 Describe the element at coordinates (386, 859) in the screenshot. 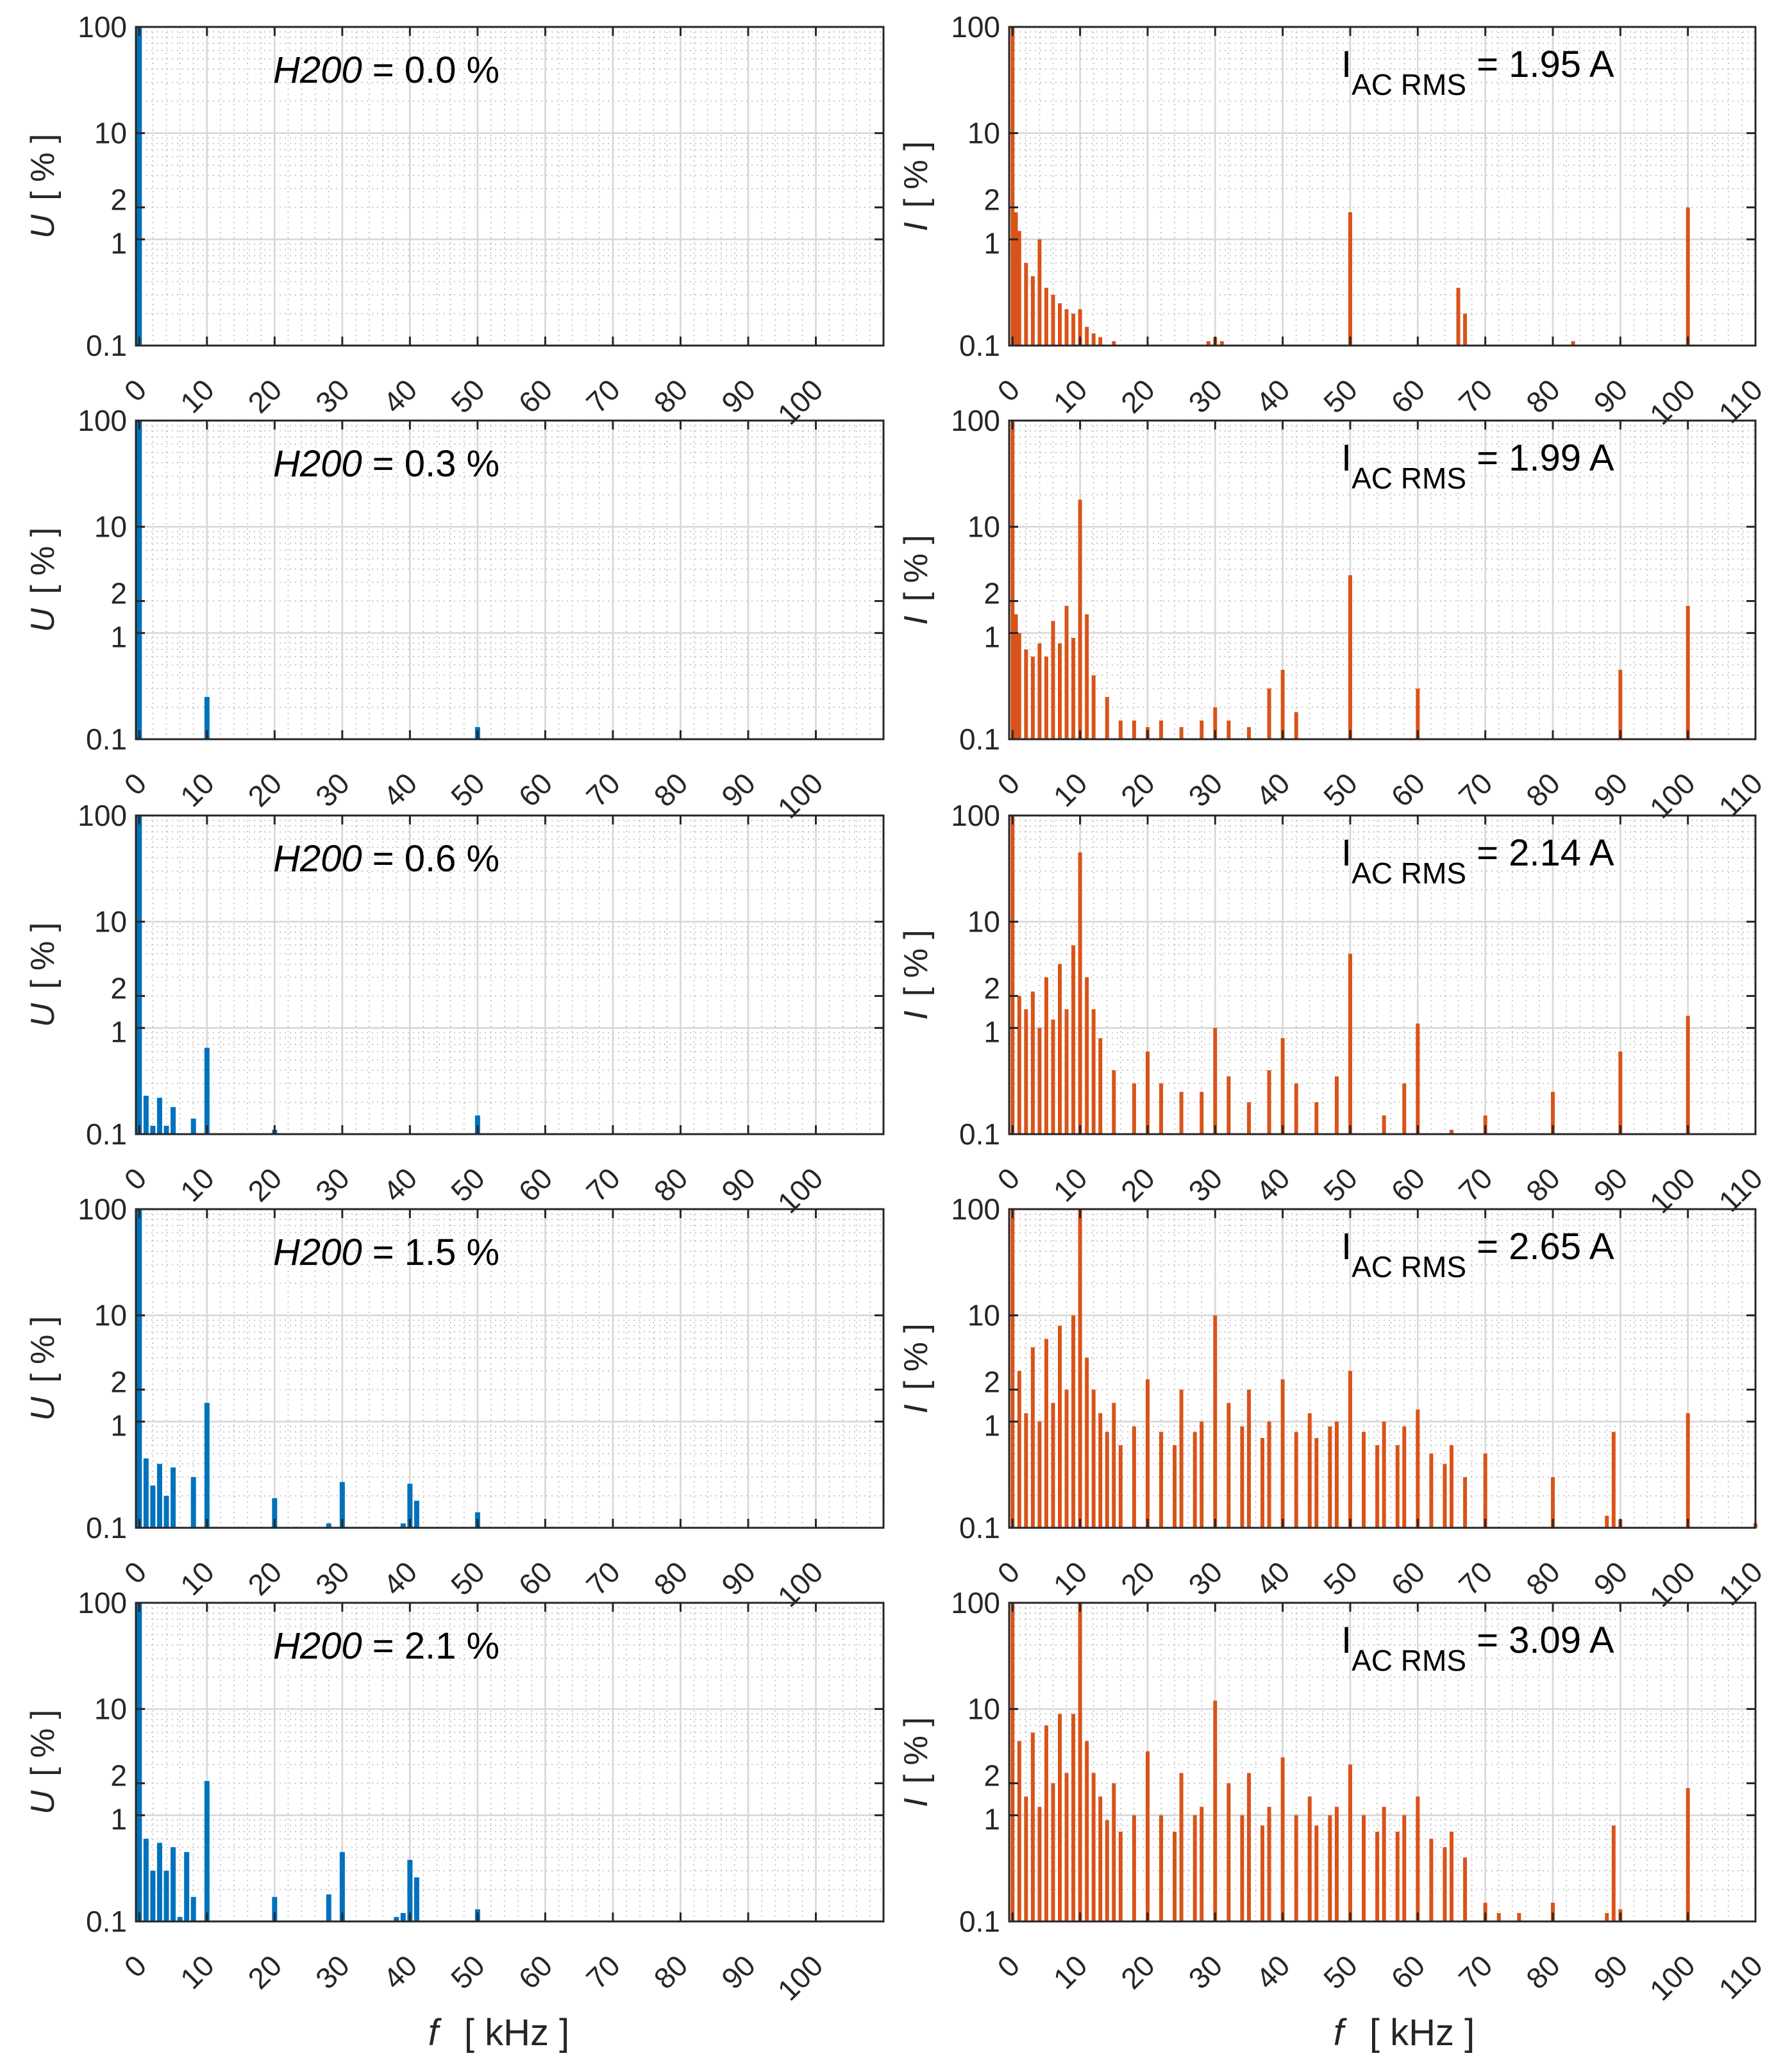

I see `h200-annotation: H200 = 0.6 %` at that location.